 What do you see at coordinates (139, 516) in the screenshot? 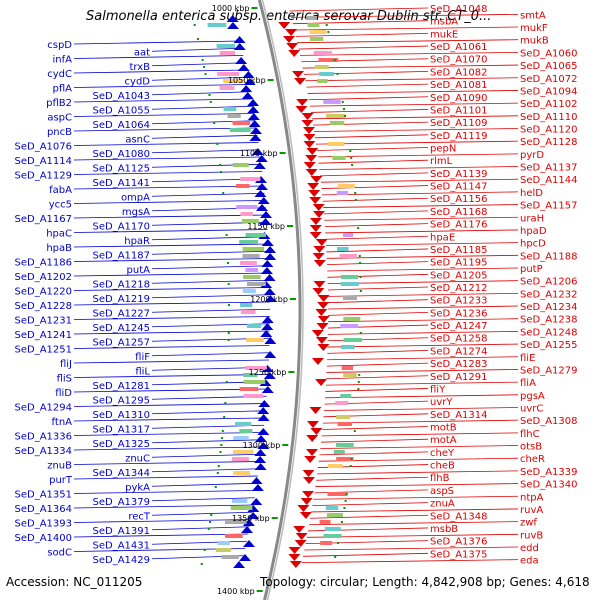
I see `left-gene-label: recT` at bounding box center [139, 516].